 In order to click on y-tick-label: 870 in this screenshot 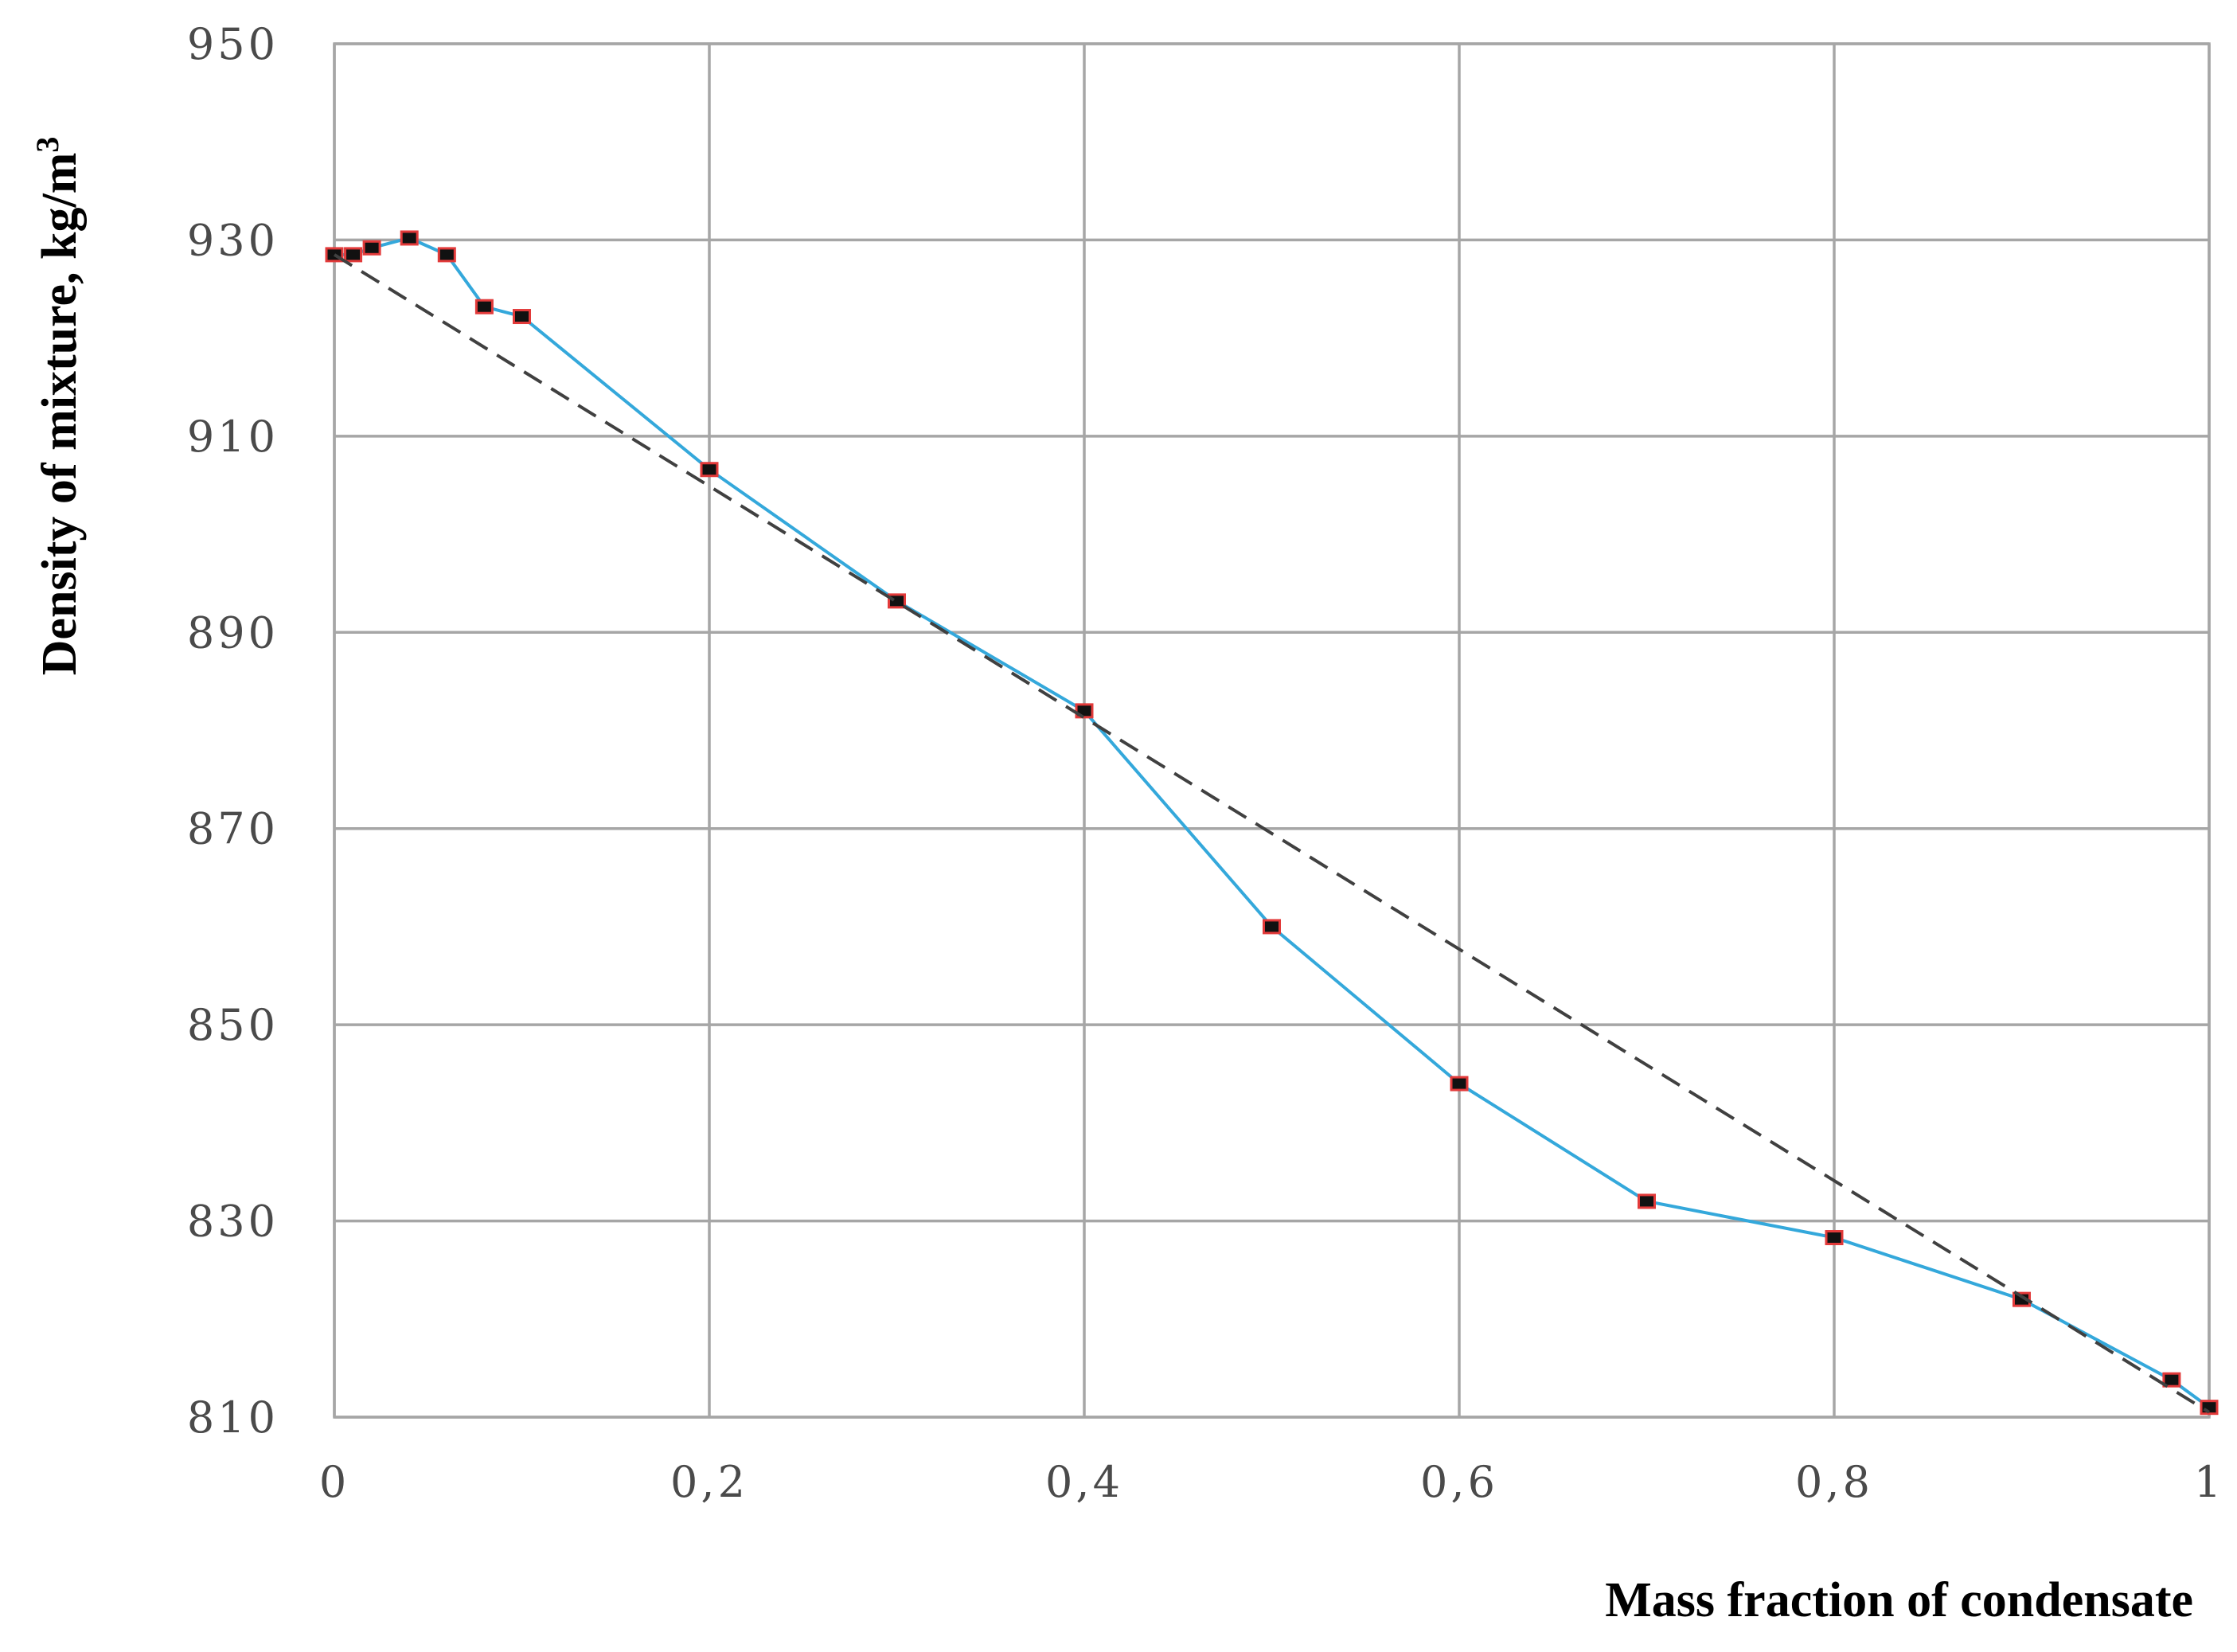, I will do `click(233, 829)`.